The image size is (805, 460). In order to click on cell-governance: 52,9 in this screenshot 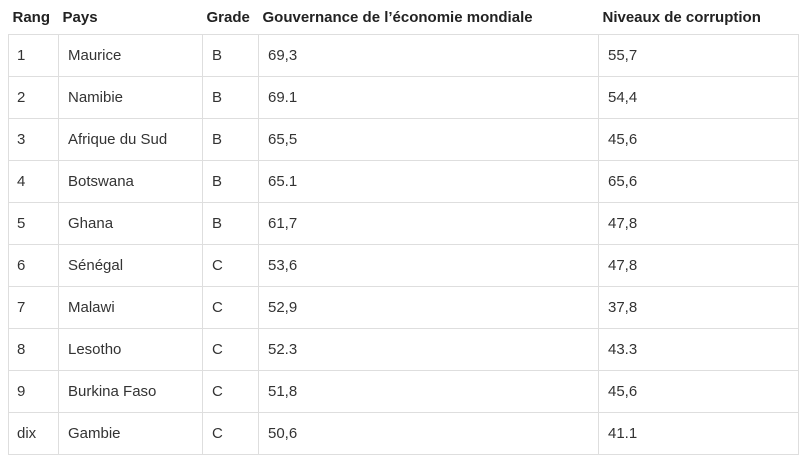, I will do `click(428, 307)`.